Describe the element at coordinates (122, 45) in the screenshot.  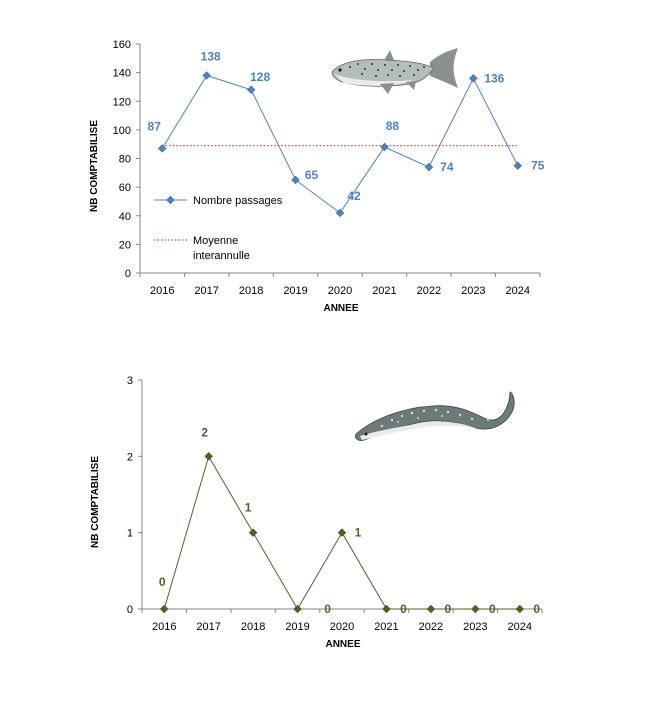
I see `y-tick-label: 160` at that location.